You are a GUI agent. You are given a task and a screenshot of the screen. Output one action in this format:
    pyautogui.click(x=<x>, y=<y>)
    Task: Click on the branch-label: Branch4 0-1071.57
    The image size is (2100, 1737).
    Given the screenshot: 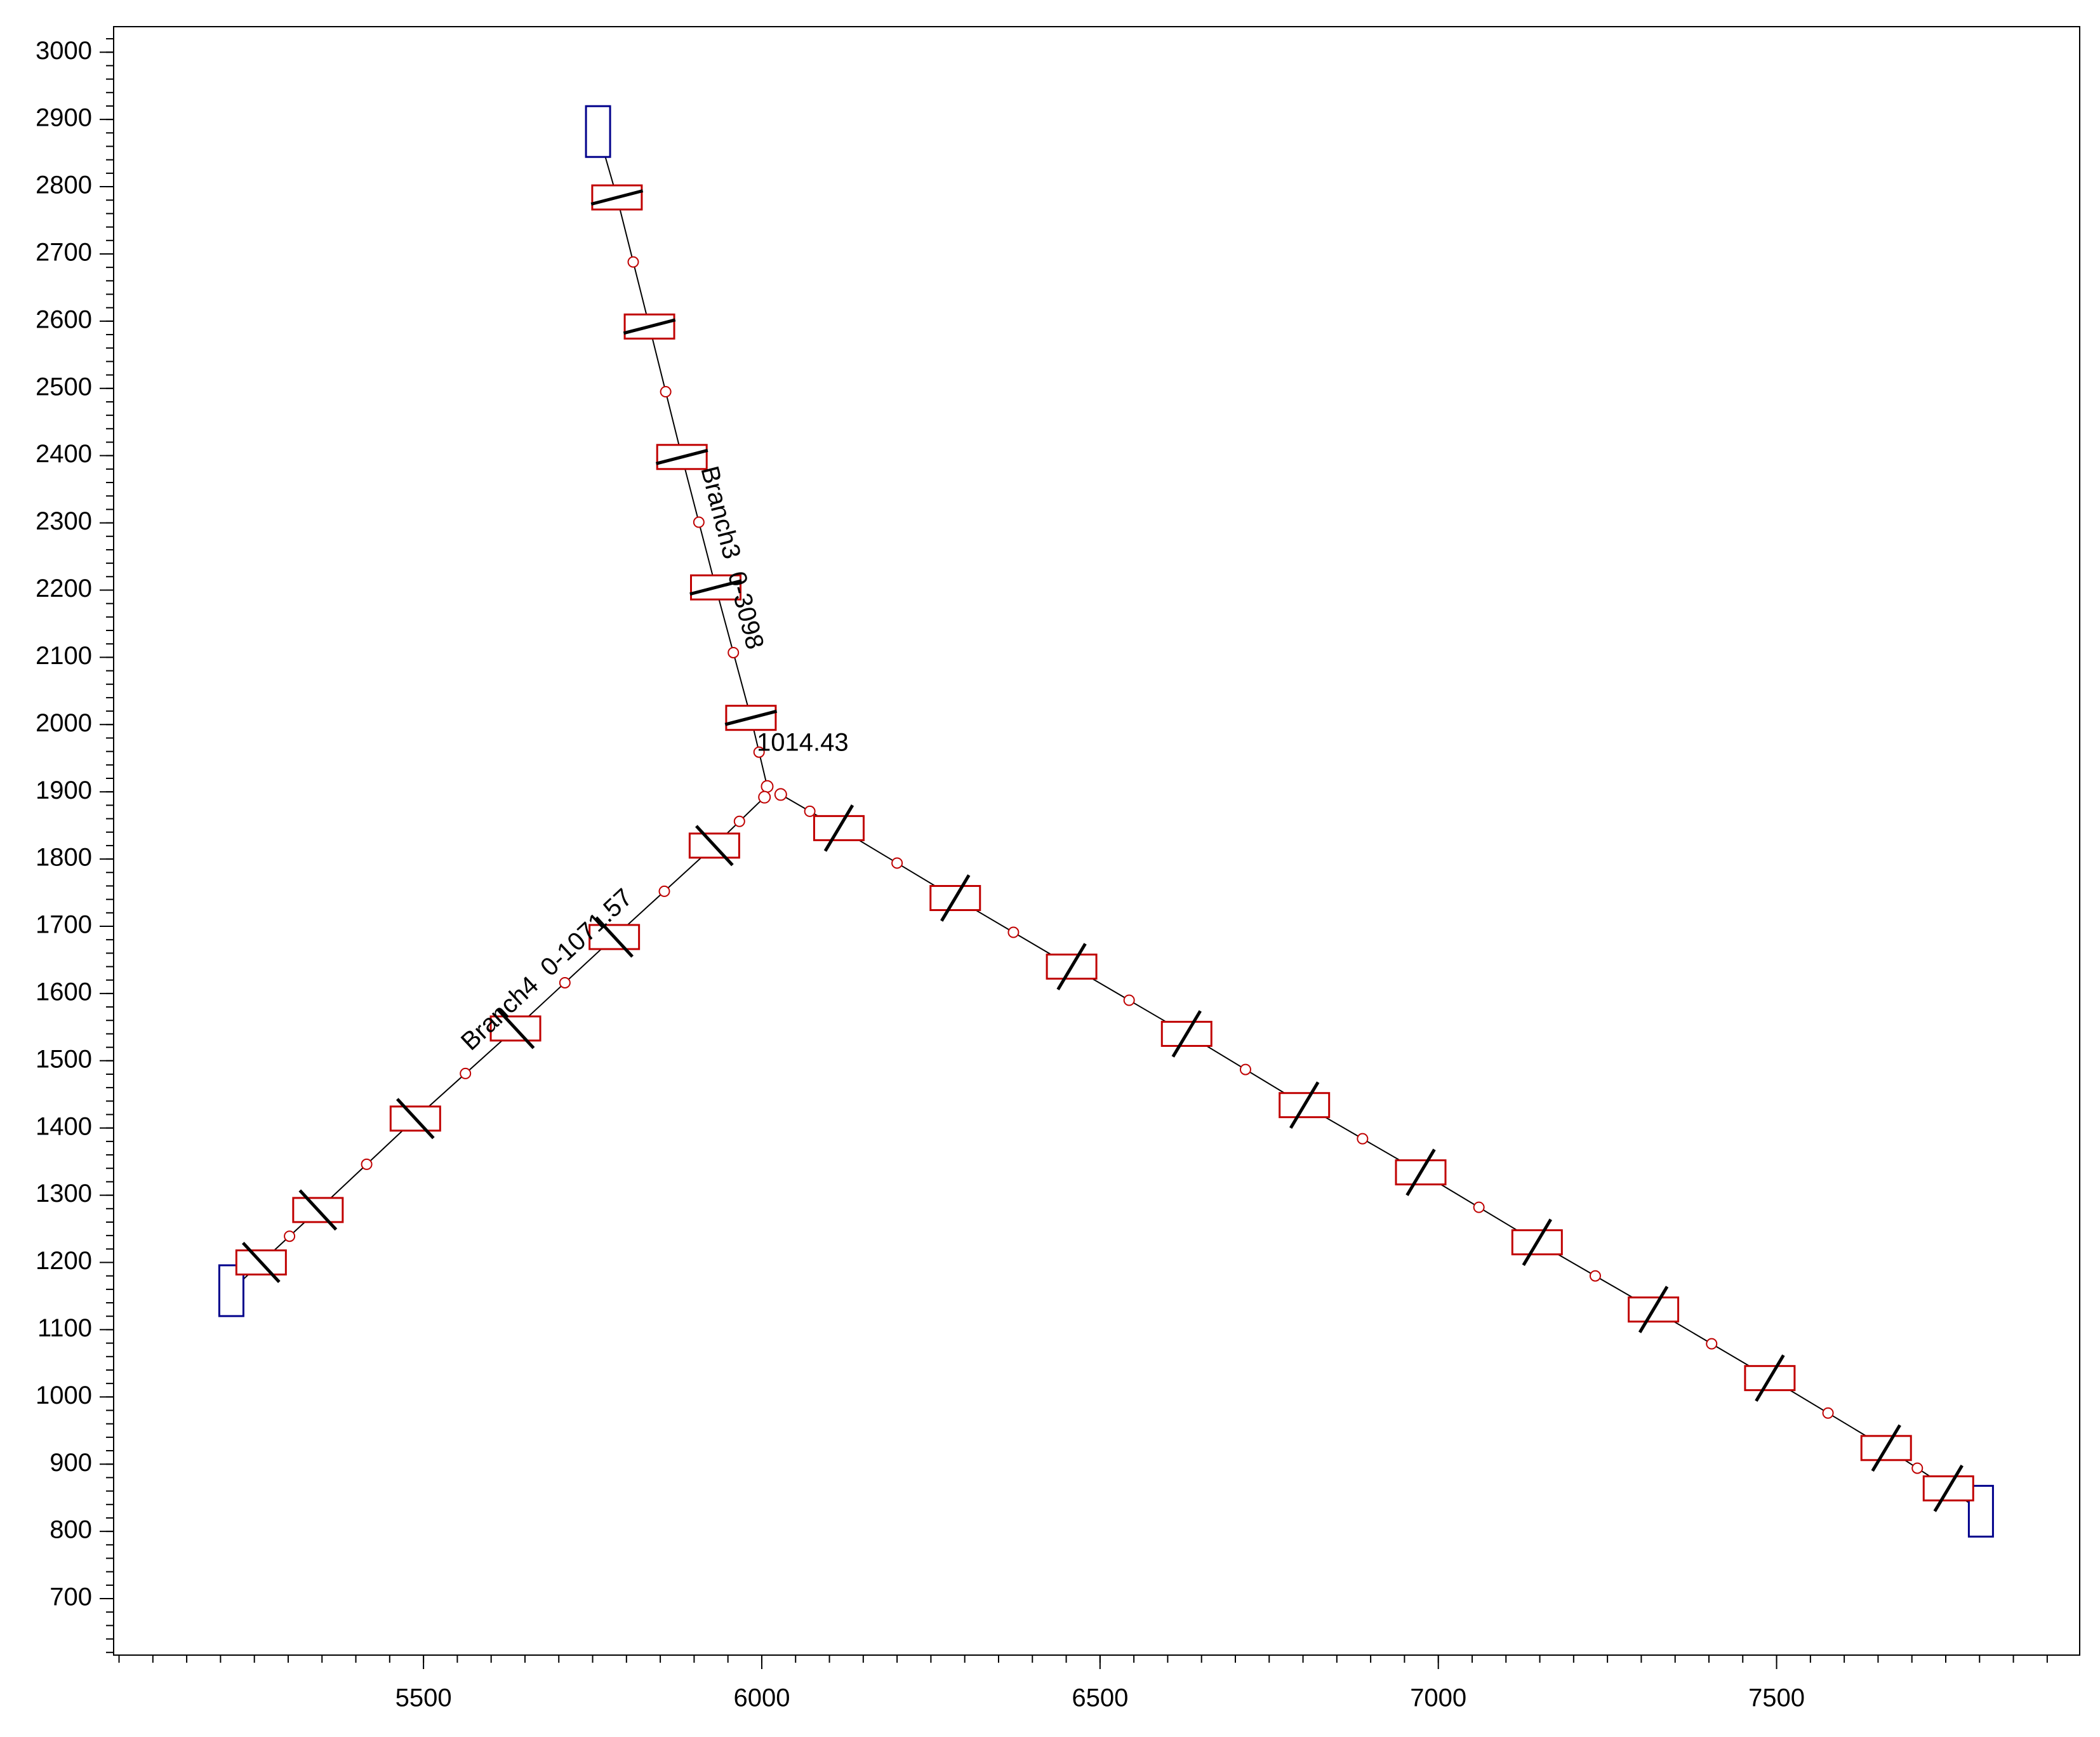 What is the action you would take?
    pyautogui.click(x=547, y=969)
    